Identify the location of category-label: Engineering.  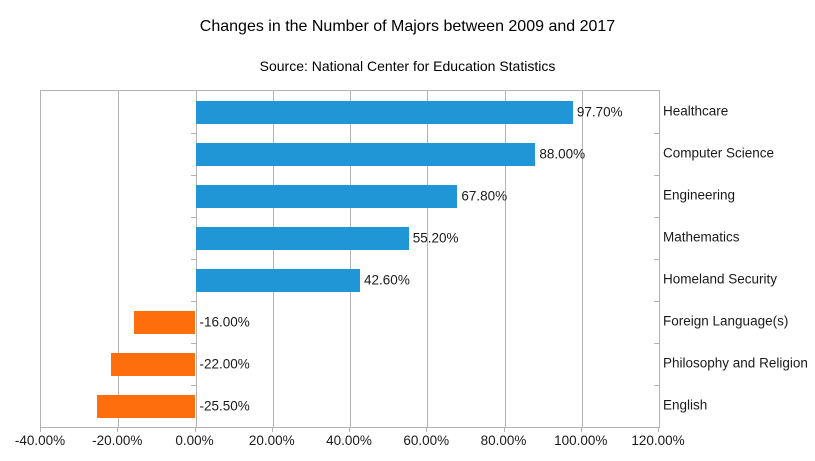
(699, 195).